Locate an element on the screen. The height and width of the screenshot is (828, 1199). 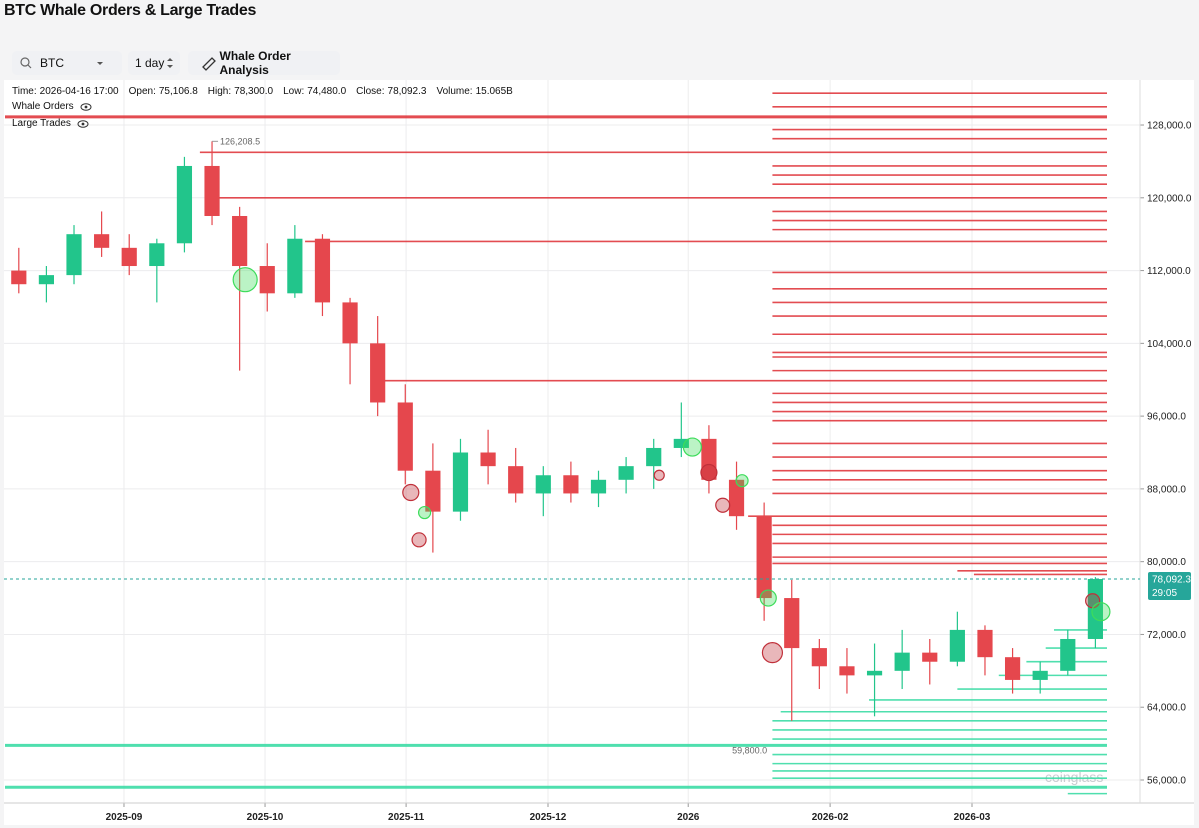
info-label: Close: is located at coordinates (370, 91).